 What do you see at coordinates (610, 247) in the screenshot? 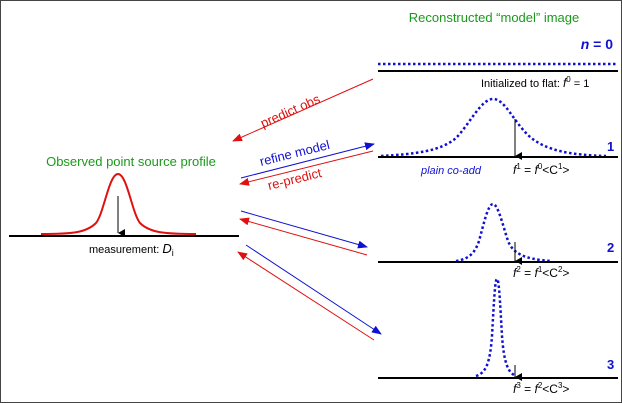
I see `step-label-2: 2` at bounding box center [610, 247].